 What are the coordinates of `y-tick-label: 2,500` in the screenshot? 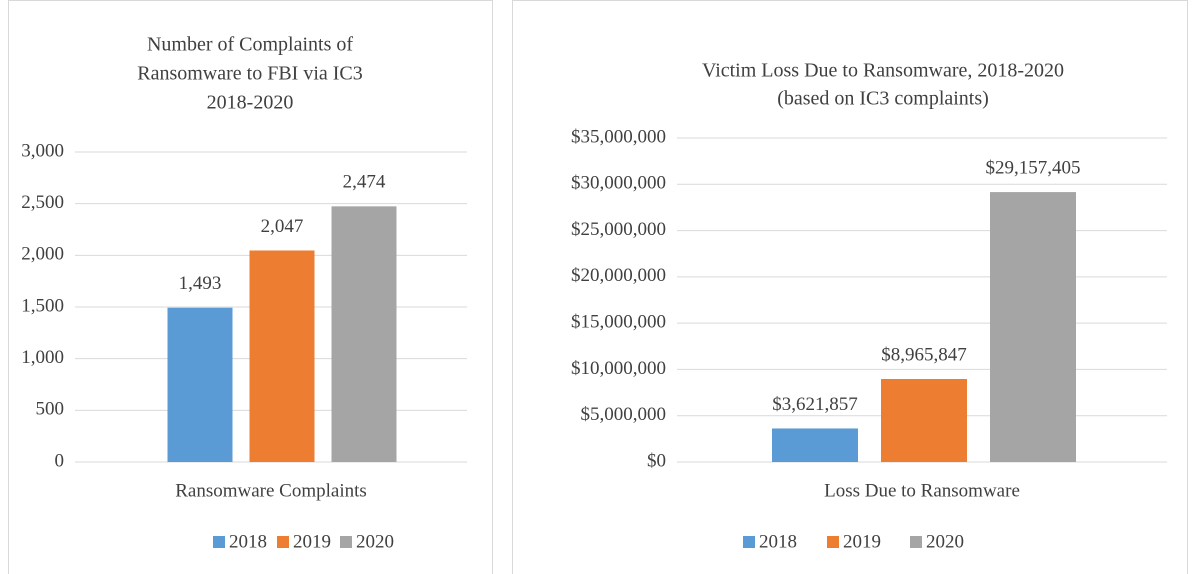 It's located at (42, 202).